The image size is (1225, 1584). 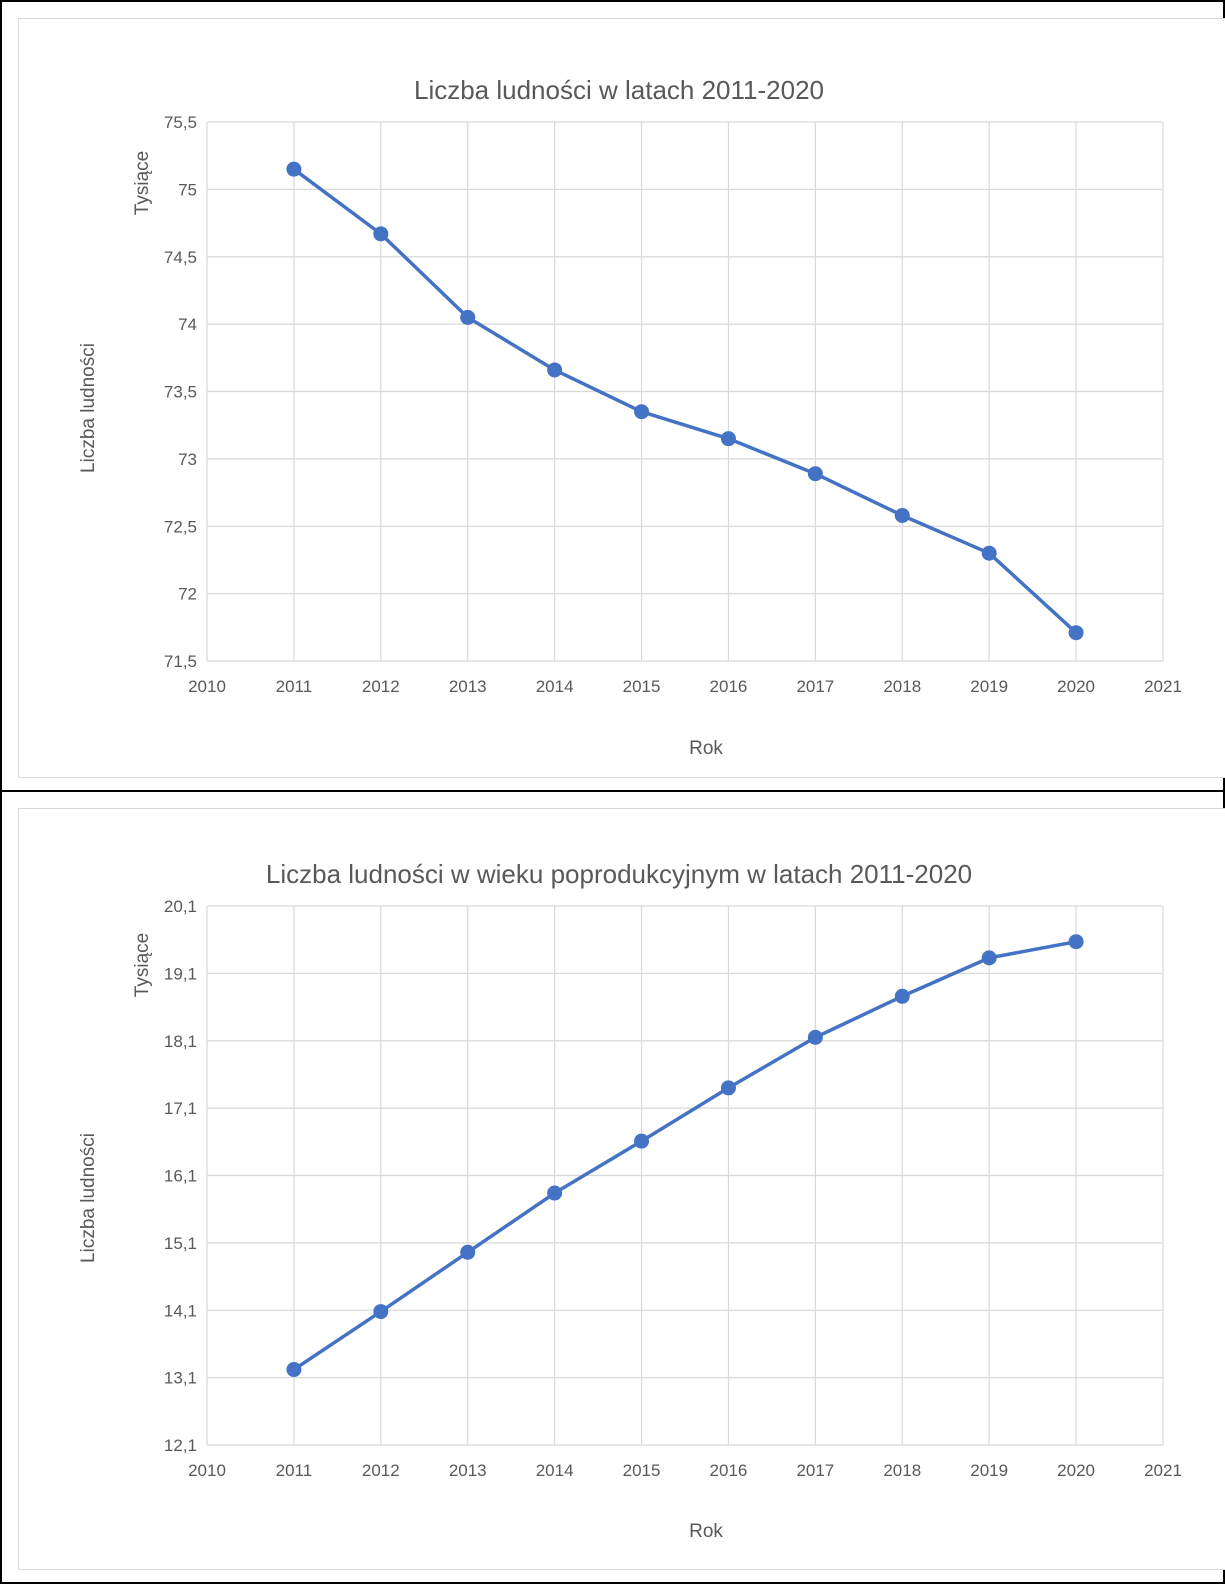 What do you see at coordinates (180, 1445) in the screenshot?
I see `chart-2-y-tick-label: 12,1` at bounding box center [180, 1445].